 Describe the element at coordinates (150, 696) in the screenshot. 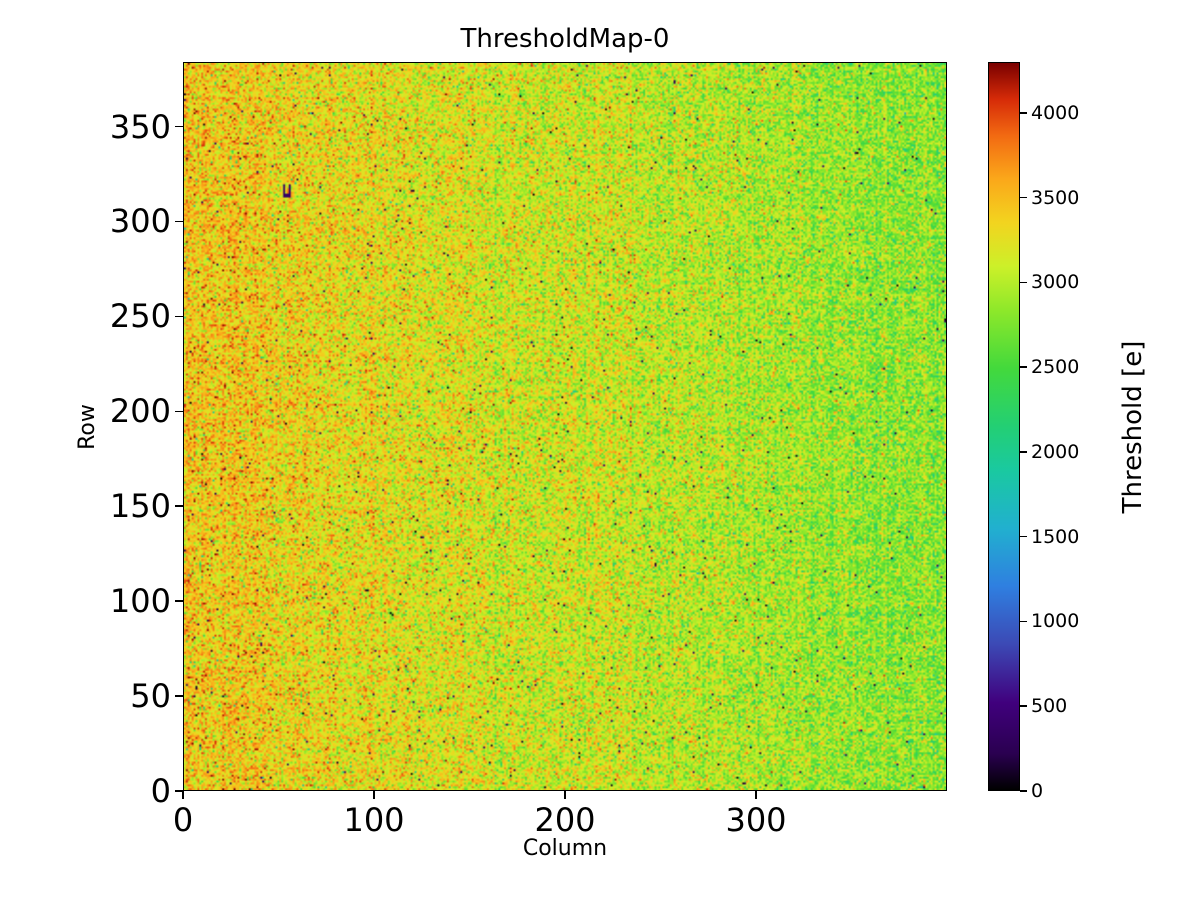

I see `y-tick-label: 50` at that location.